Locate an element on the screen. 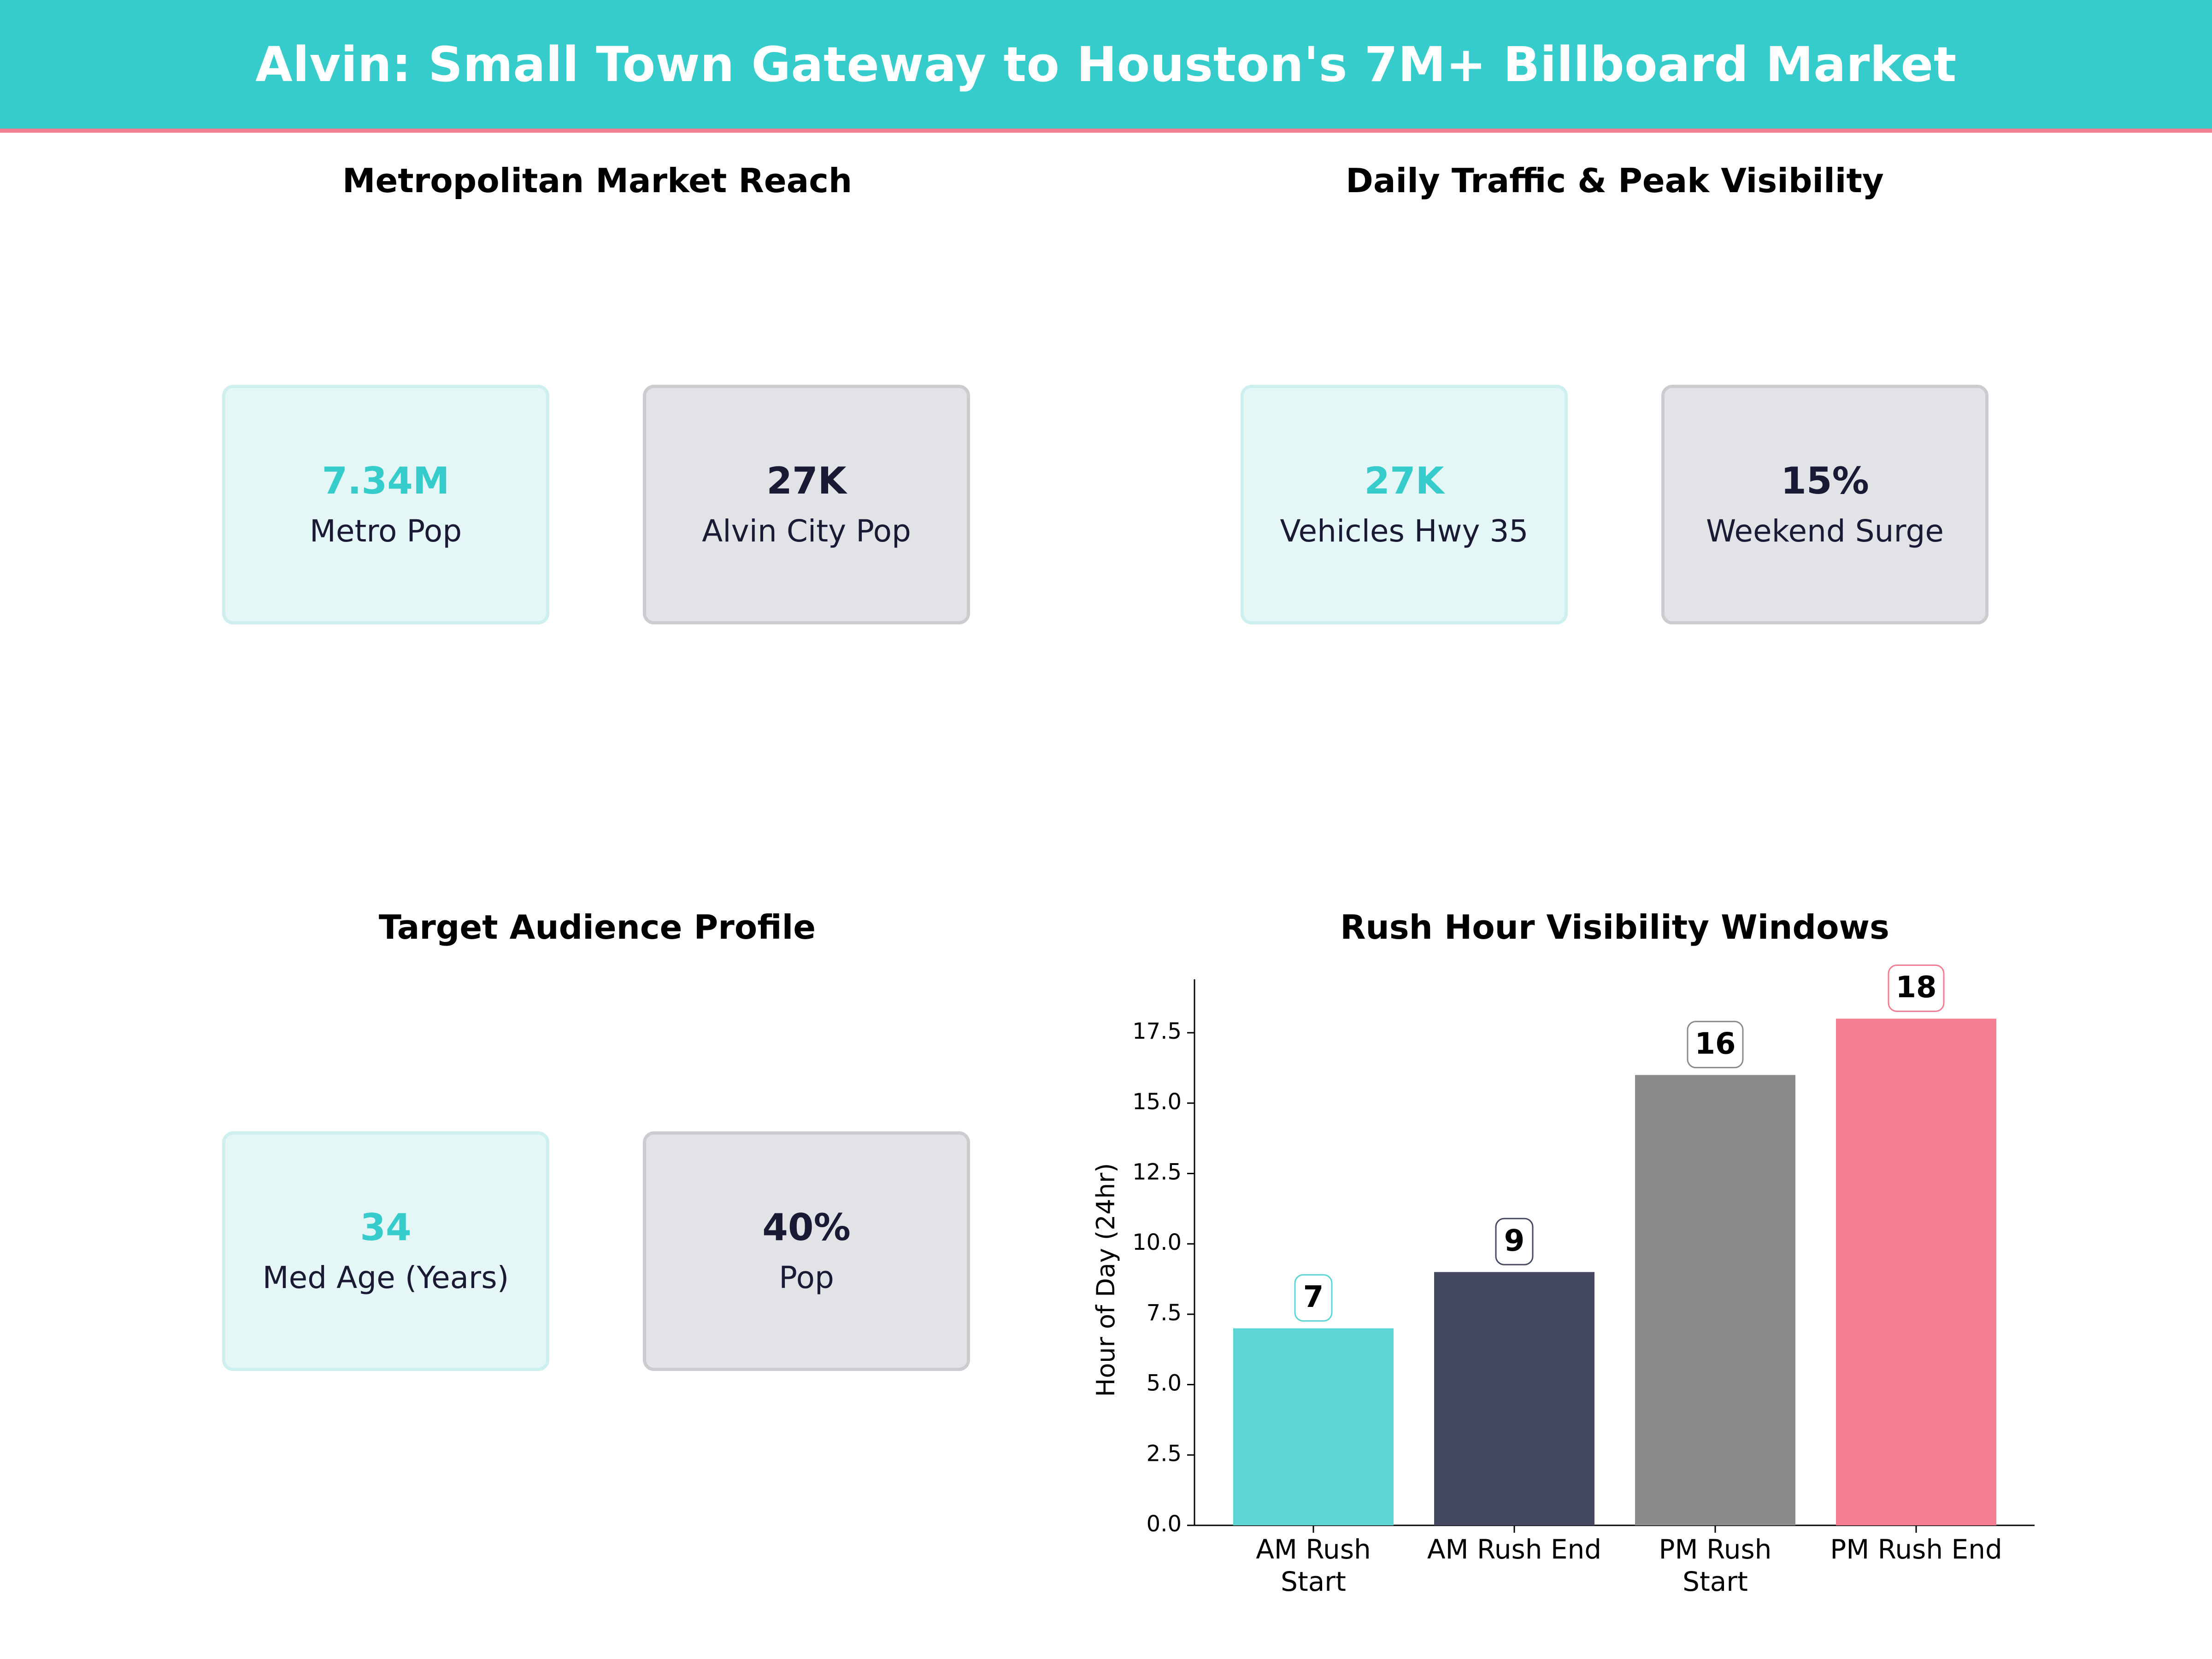 This screenshot has width=2212, height=1659. x-tick-label: PM Rush Start is located at coordinates (1715, 1565).